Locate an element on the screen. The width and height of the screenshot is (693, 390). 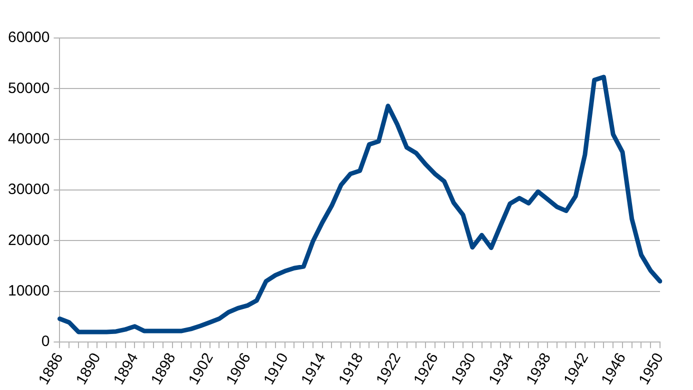
y-tick-label: 50000 is located at coordinates (29, 88).